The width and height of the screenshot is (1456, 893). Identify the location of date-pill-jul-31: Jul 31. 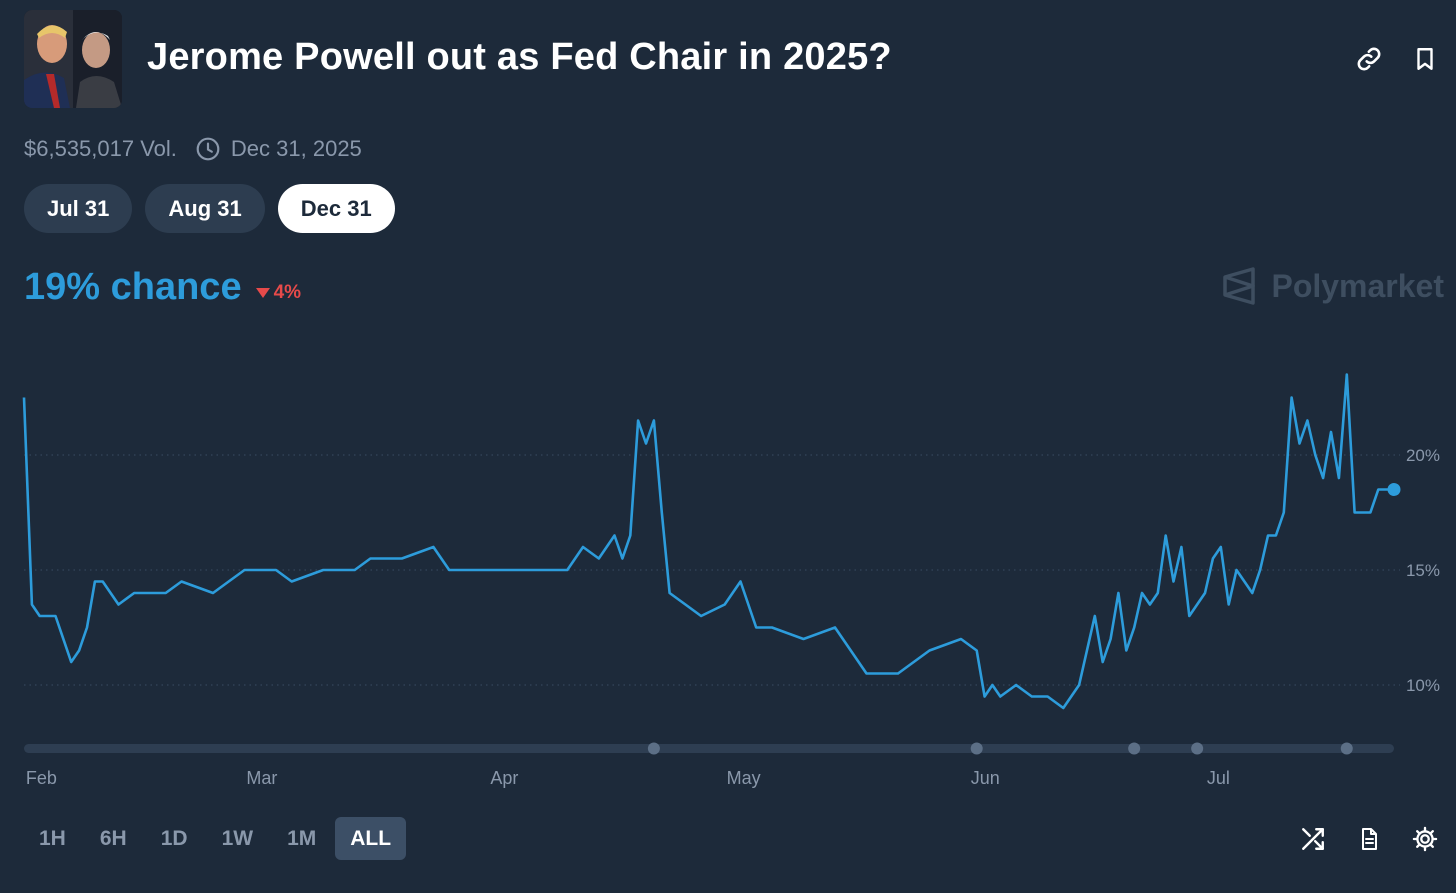
(78, 208).